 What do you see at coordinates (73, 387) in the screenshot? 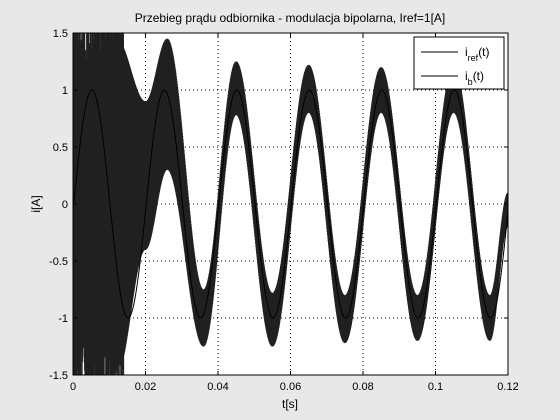
I see `x-tick-label: 0` at bounding box center [73, 387].